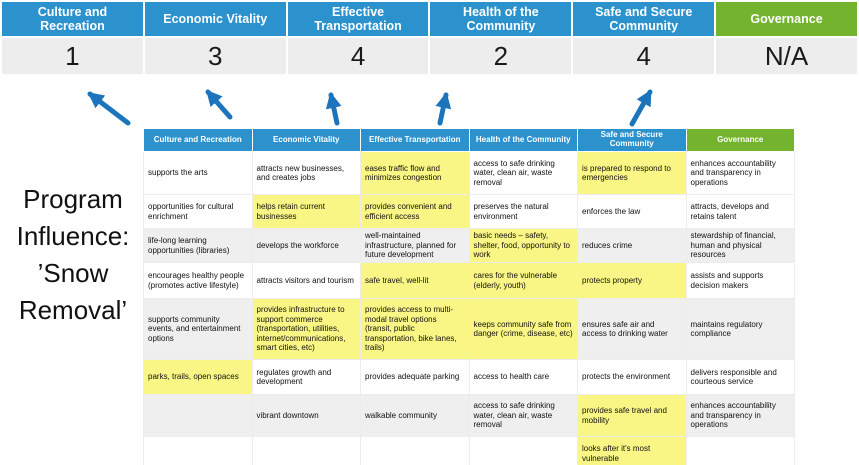  What do you see at coordinates (306, 211) in the screenshot?
I see `matrix-cell: helps retain current businesses` at bounding box center [306, 211].